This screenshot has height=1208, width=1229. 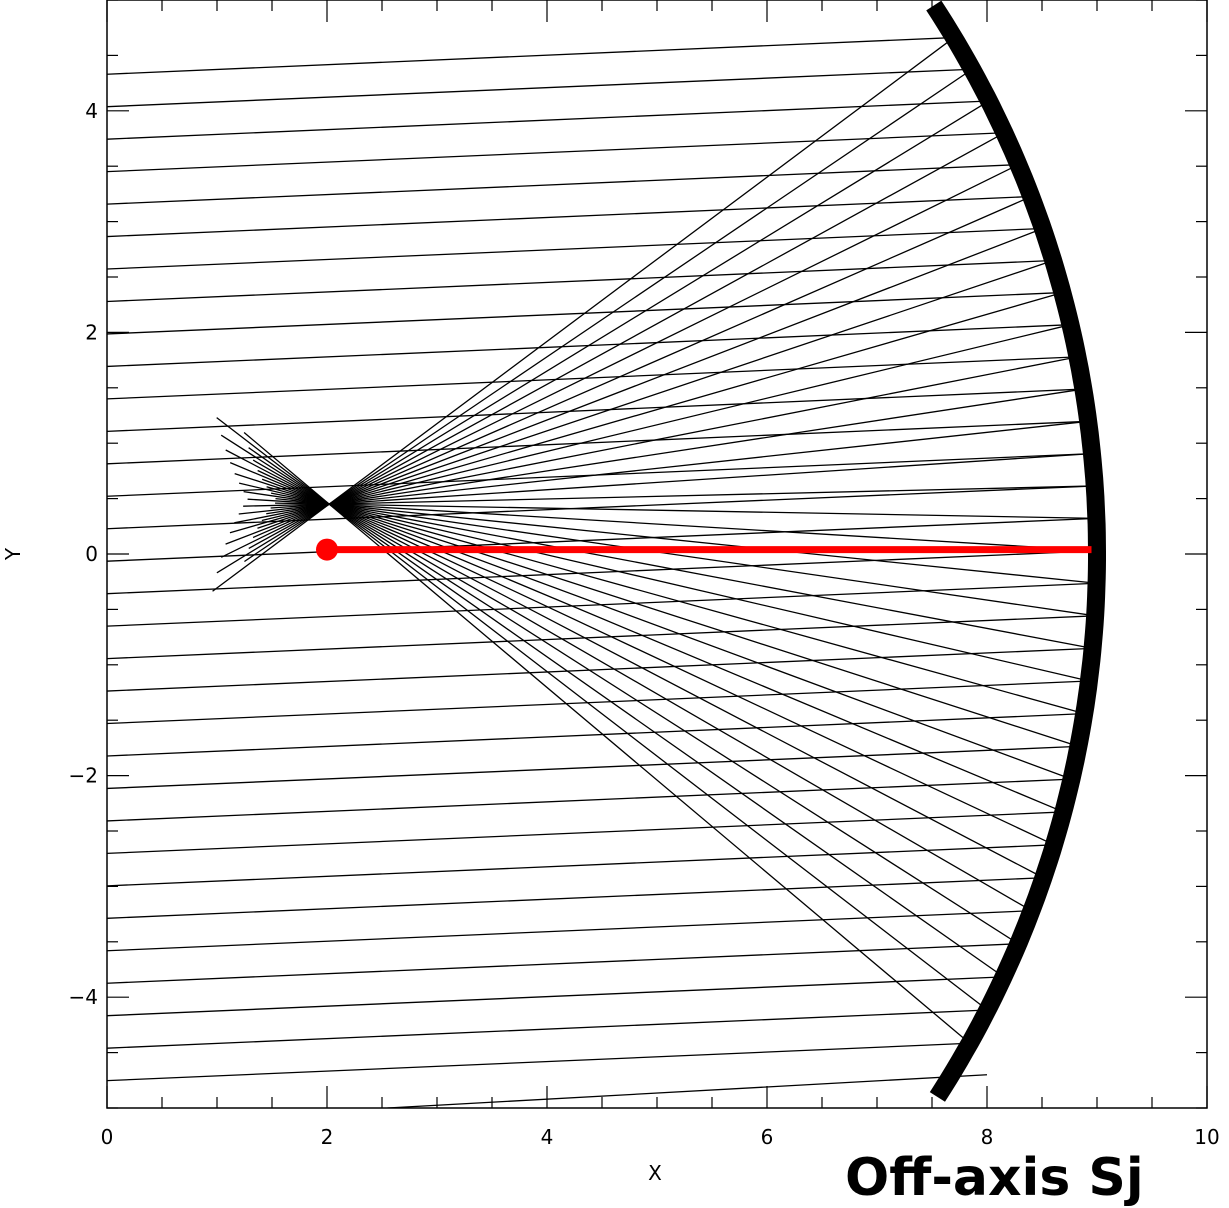 I want to click on y-tick-label: −2, so click(x=83, y=776).